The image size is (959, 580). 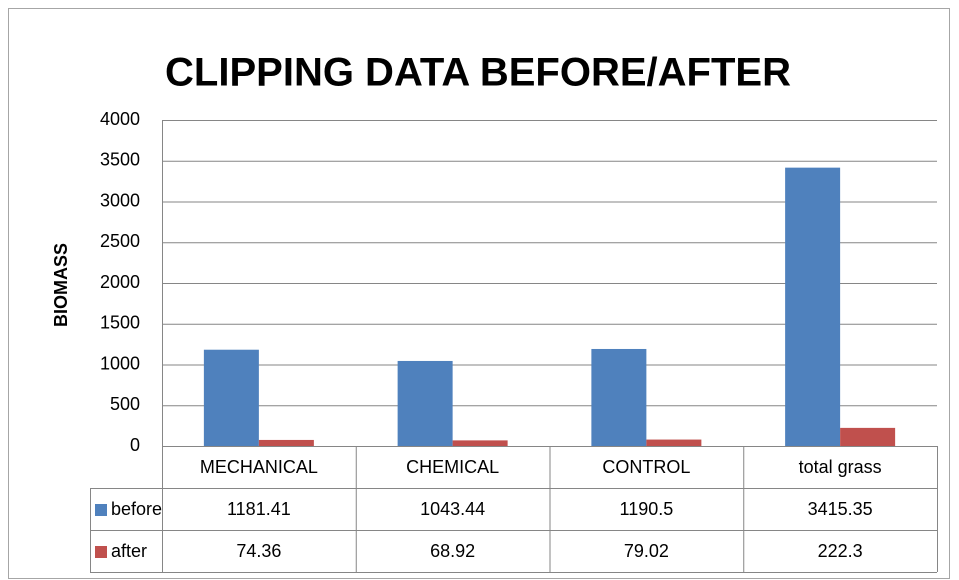 I want to click on y-tick-label: 500, so click(x=125, y=404).